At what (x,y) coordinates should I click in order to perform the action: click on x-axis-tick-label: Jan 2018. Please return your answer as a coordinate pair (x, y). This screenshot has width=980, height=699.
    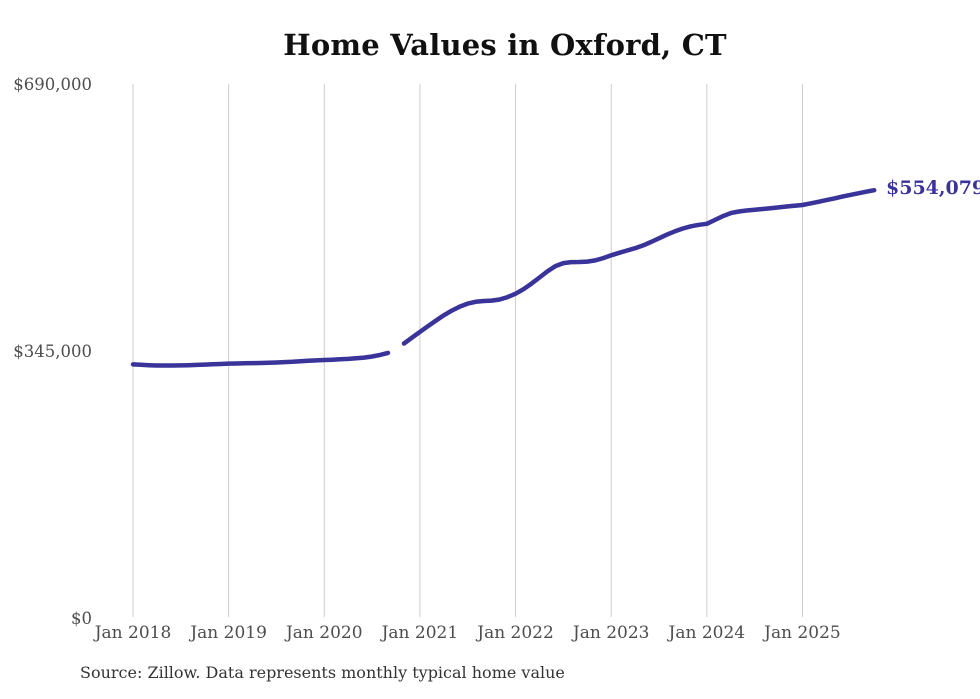
    Looking at the image, I should click on (133, 633).